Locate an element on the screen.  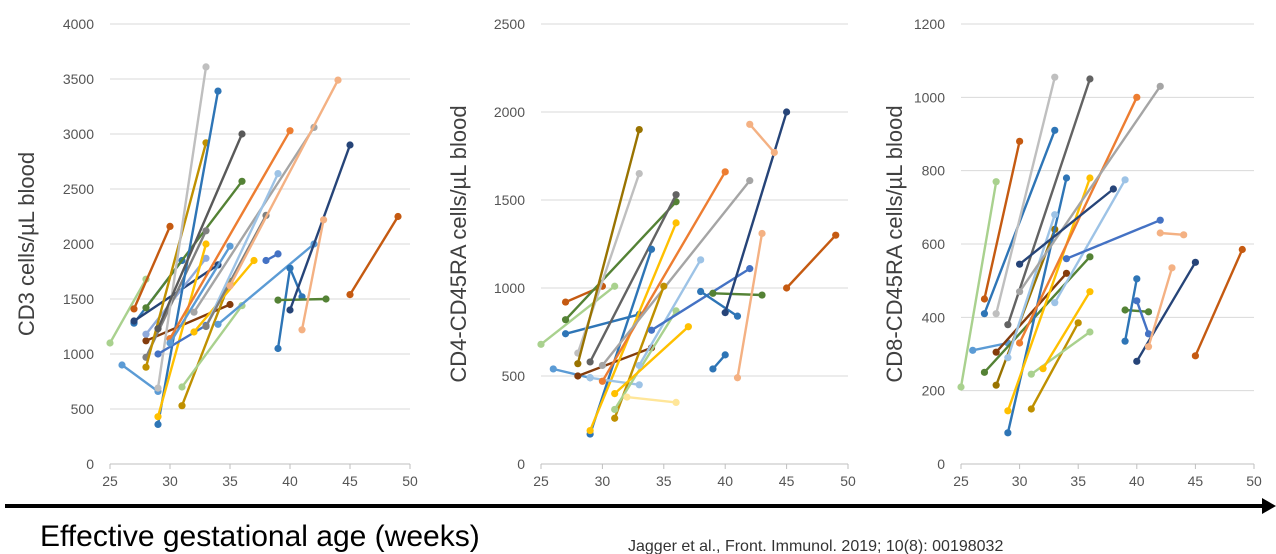
x-tick-label: 45 is located at coordinates (350, 481).